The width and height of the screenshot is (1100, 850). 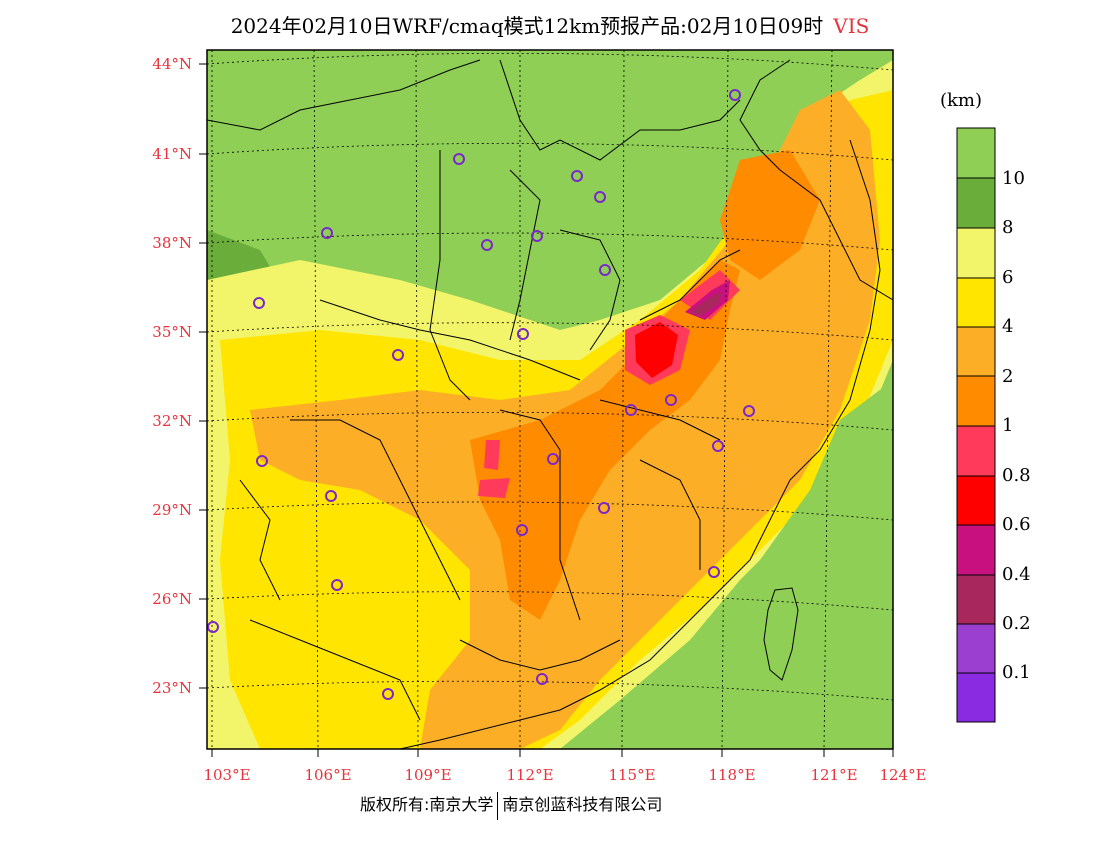 I want to click on copyright-footer: 版权所有:南京大学 南京创蓝科技有限公司, so click(x=511, y=805).